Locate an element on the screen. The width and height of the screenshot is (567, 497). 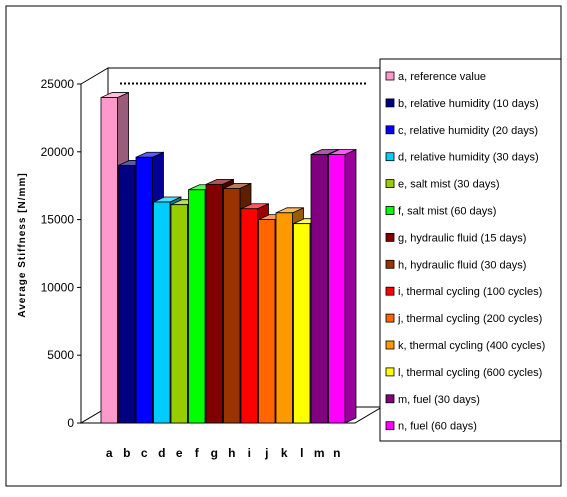
x-tick-label: f is located at coordinates (197, 453).